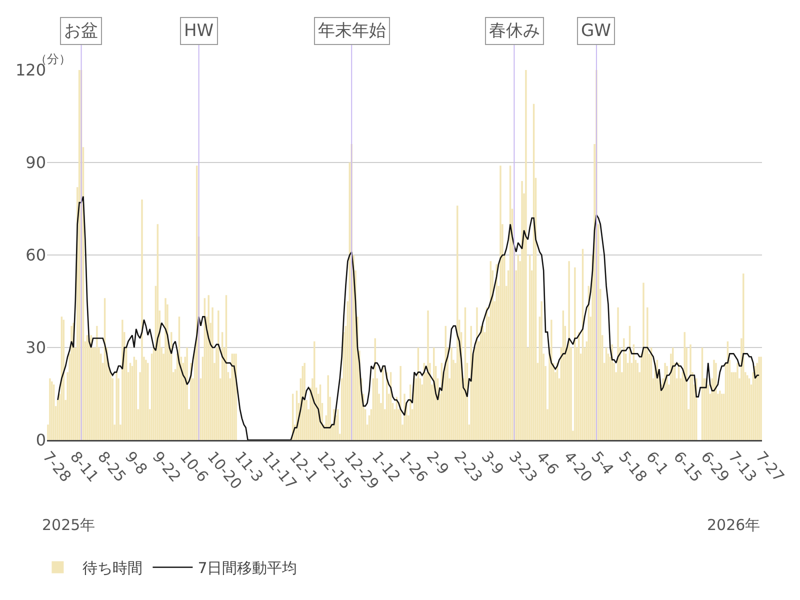 The height and width of the screenshot is (600, 800). Describe the element at coordinates (248, 568) in the screenshot. I see `legend-label: 7日間移動平均` at that location.